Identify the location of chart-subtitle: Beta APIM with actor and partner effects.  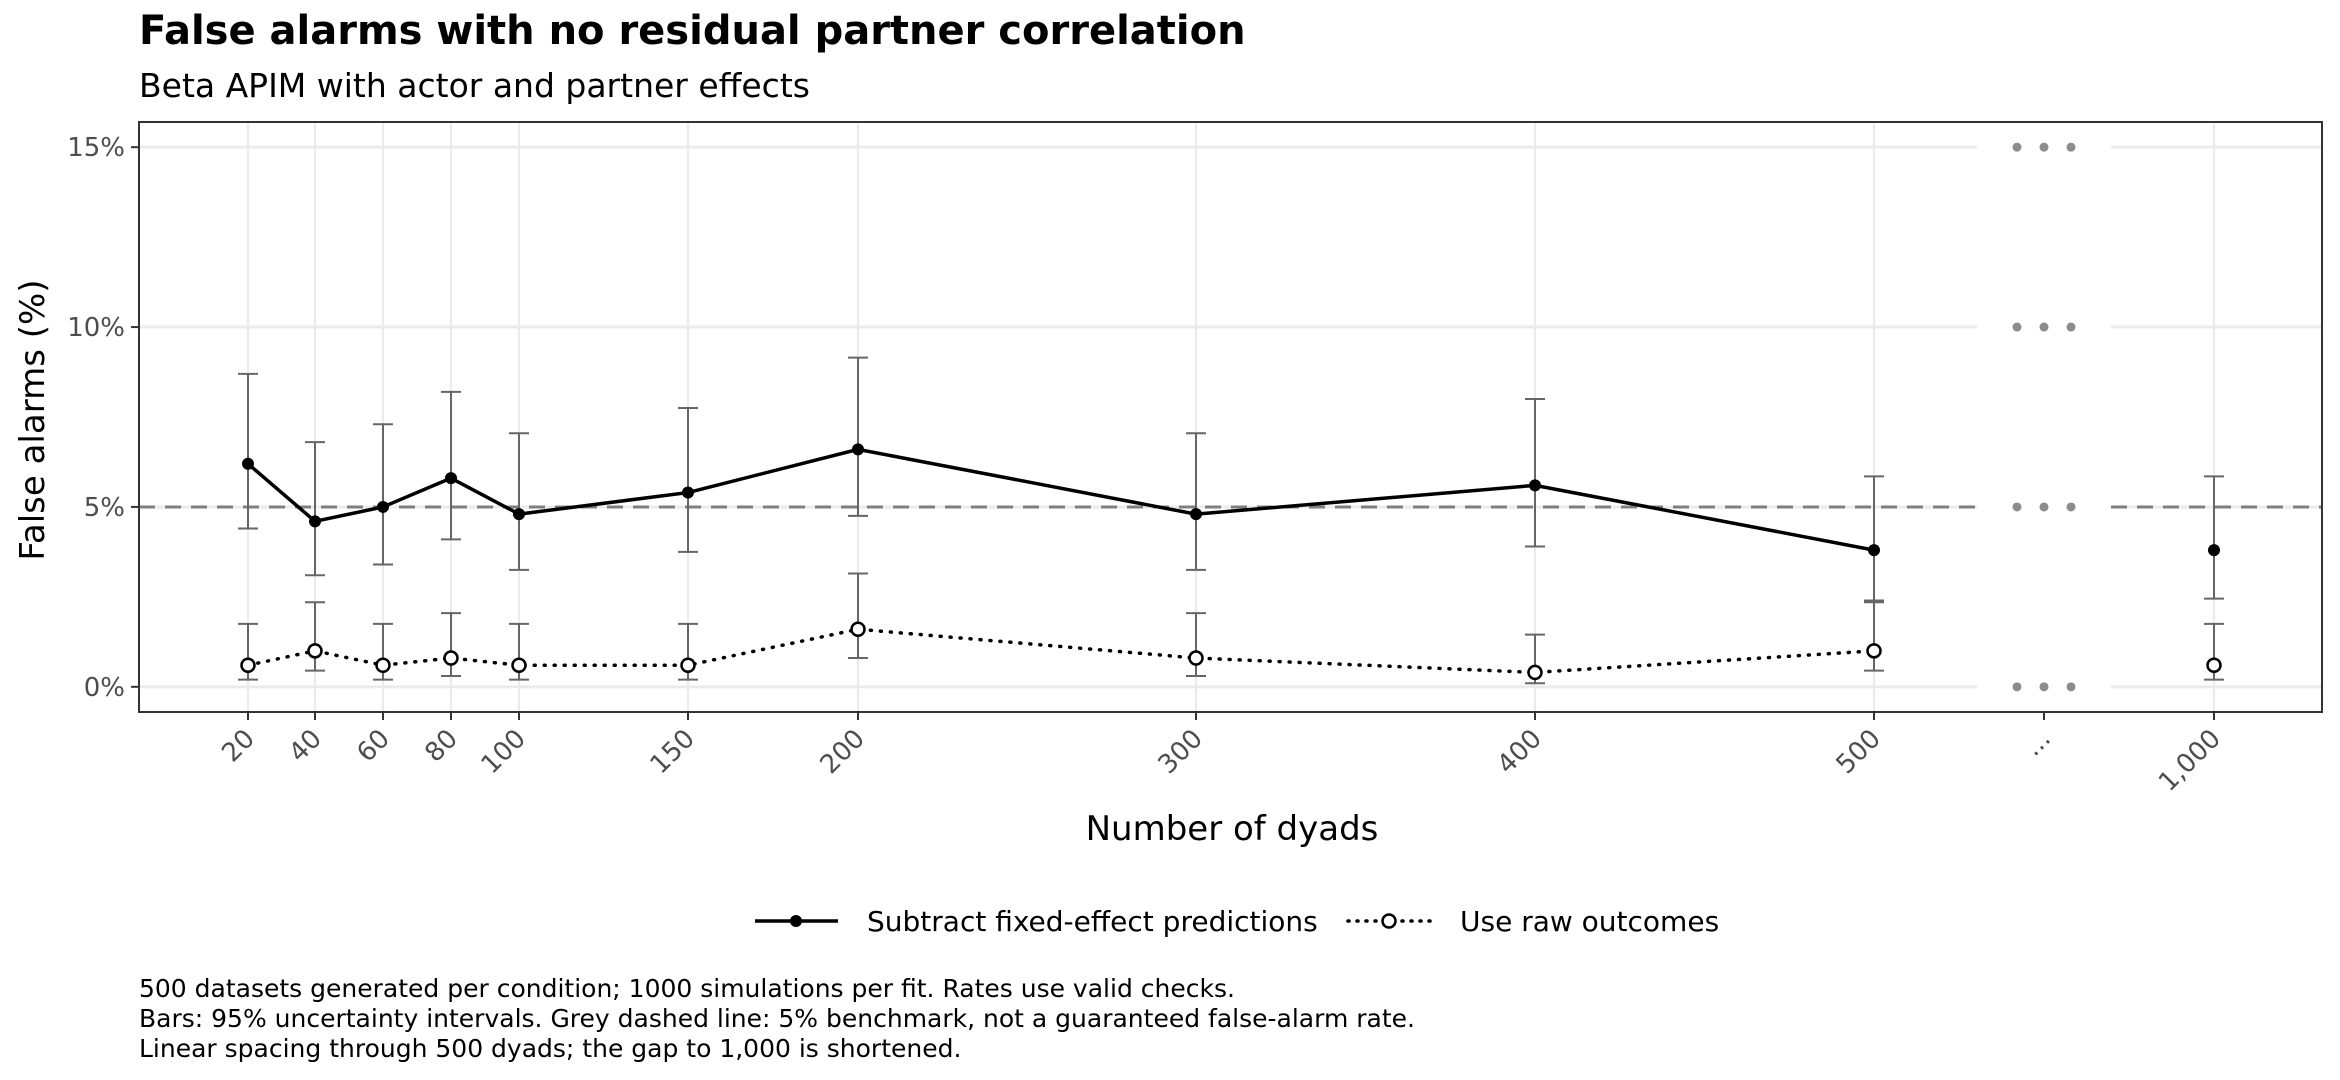
(474, 85).